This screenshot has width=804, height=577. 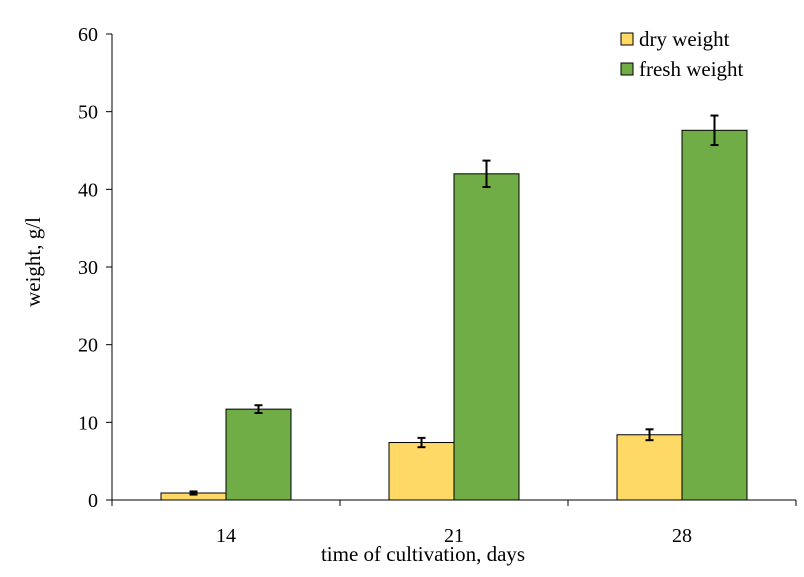 I want to click on x-tick-label: 21, so click(x=454, y=536).